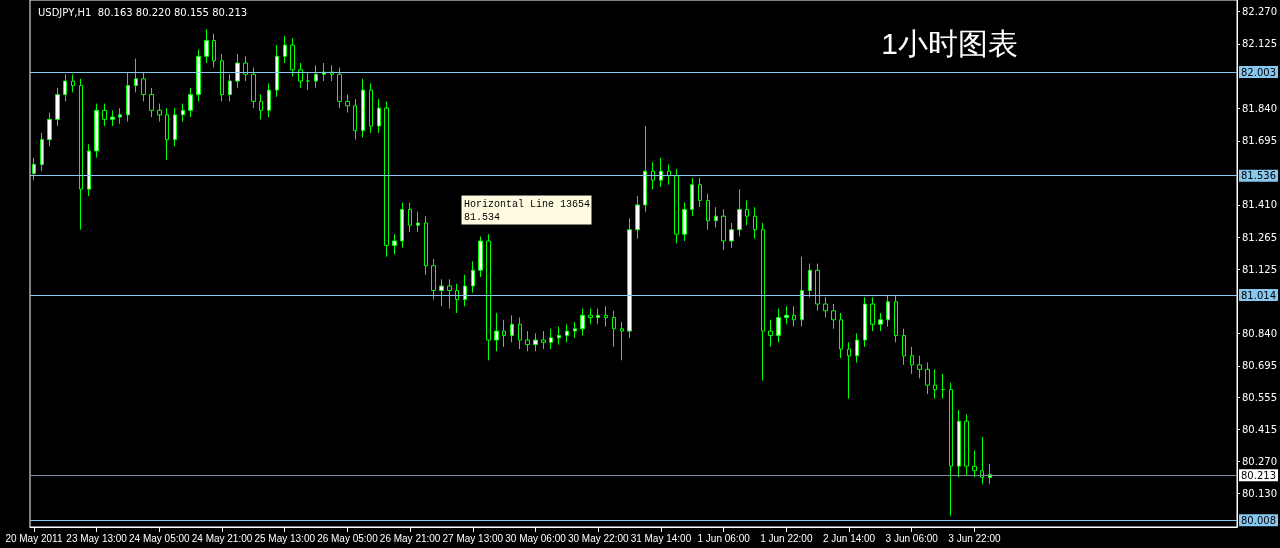  What do you see at coordinates (1259, 333) in the screenshot?
I see `y-tick-label: 80.840` at bounding box center [1259, 333].